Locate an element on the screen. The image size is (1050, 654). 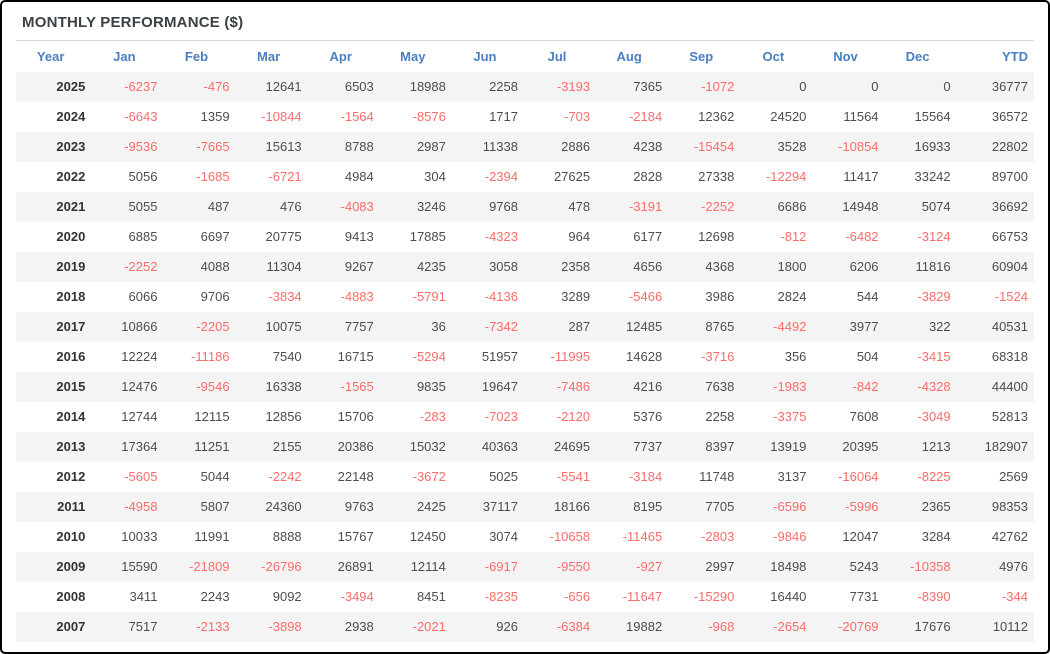
cell-jun: 3058 is located at coordinates (503, 266).